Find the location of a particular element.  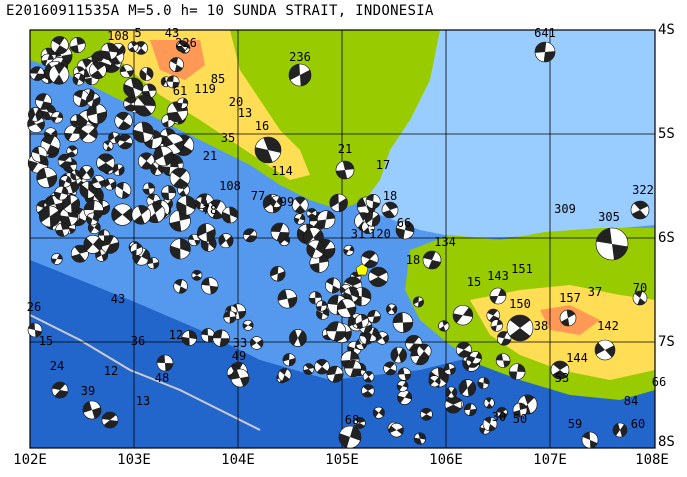

event-label: 305 is located at coordinates (609, 217).